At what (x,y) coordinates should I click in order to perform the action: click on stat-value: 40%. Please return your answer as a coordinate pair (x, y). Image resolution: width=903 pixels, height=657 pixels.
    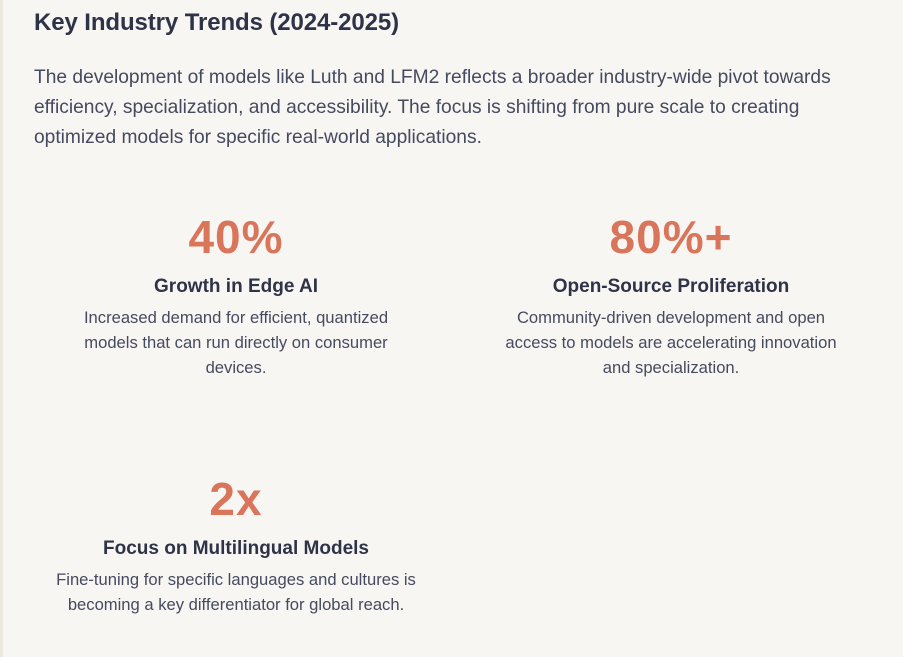
    Looking at the image, I should click on (236, 237).